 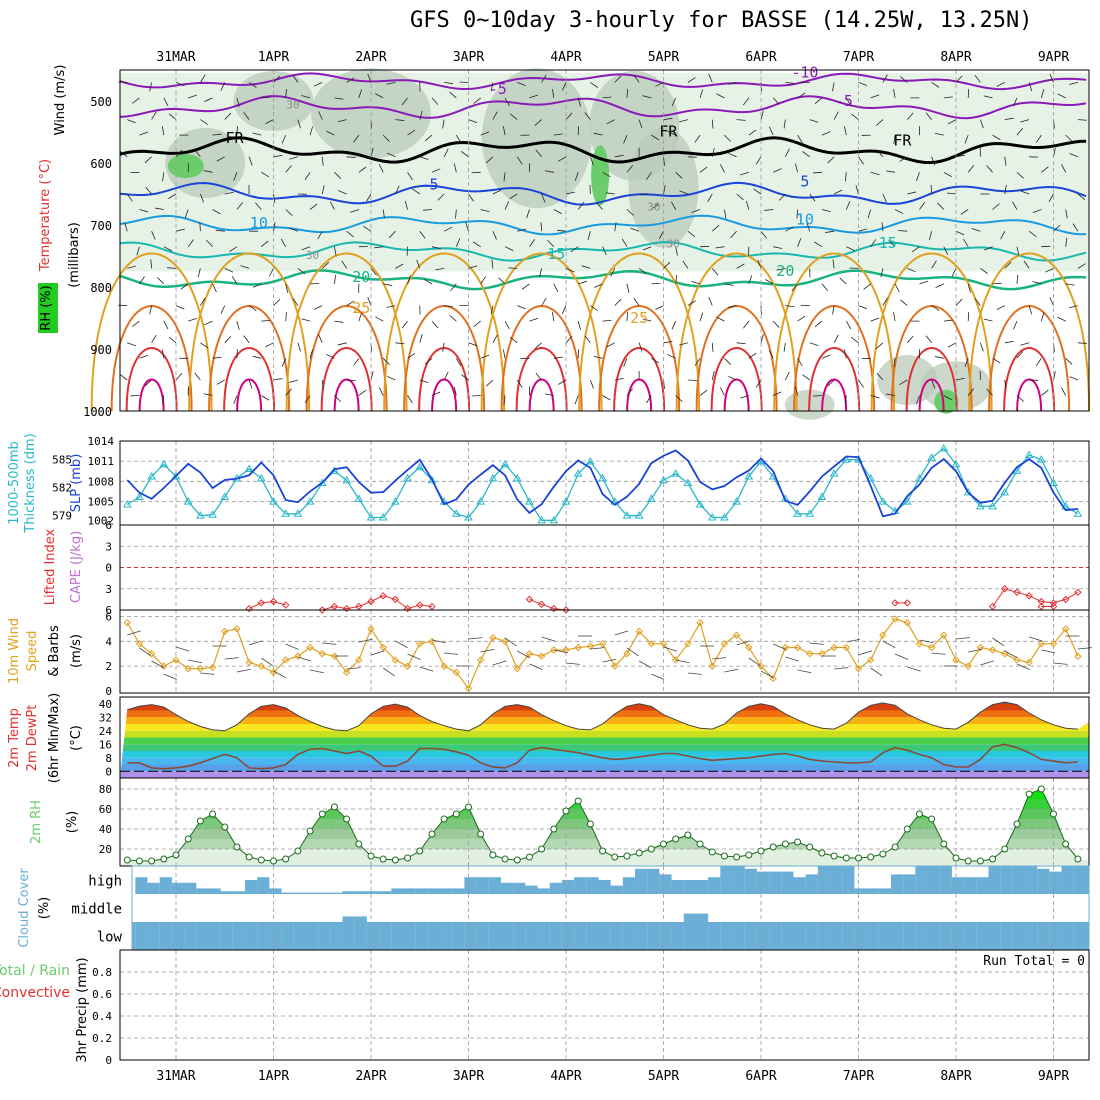 What do you see at coordinates (101, 288) in the screenshot?
I see `pressure-tick: 800` at bounding box center [101, 288].